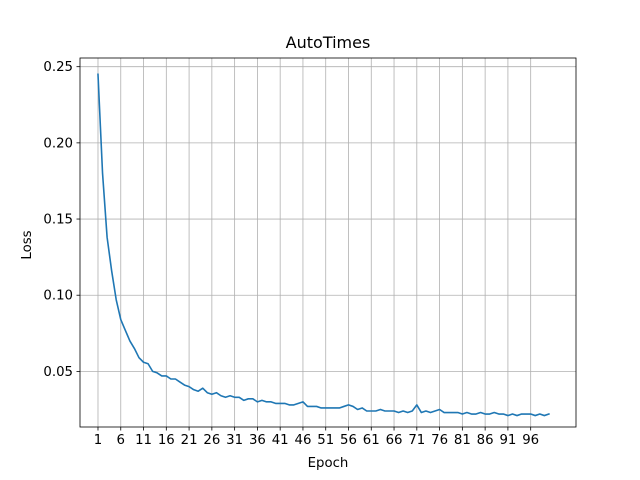 This screenshot has width=640, height=480. What do you see at coordinates (166, 440) in the screenshot?
I see `x-tick-label: 16` at bounding box center [166, 440].